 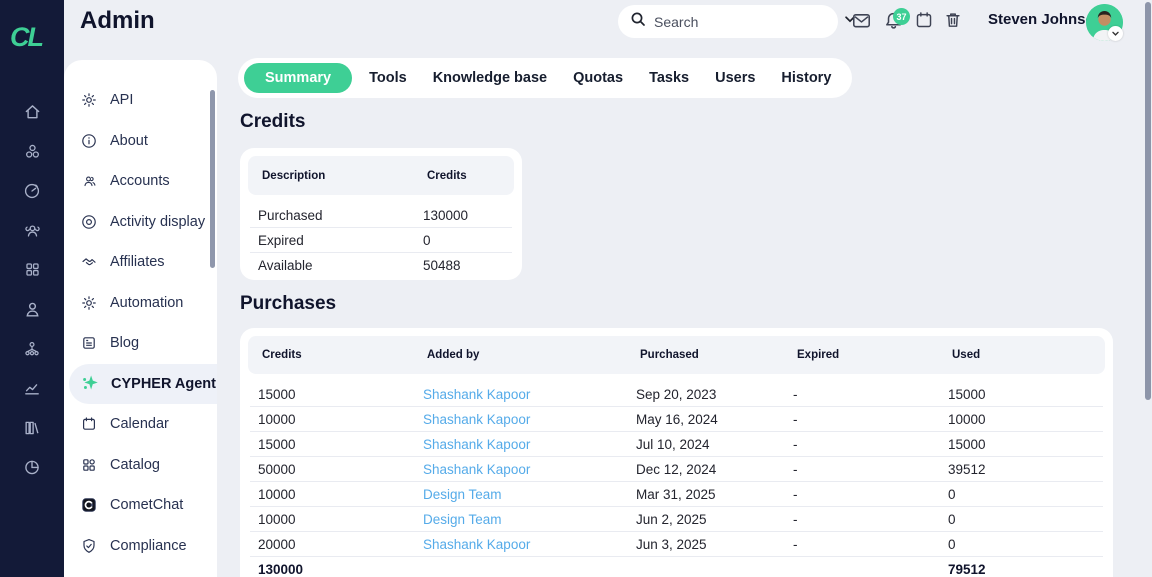 What do you see at coordinates (677, 419) in the screenshot?
I see `cell-purchased: May 16, 2024` at bounding box center [677, 419].